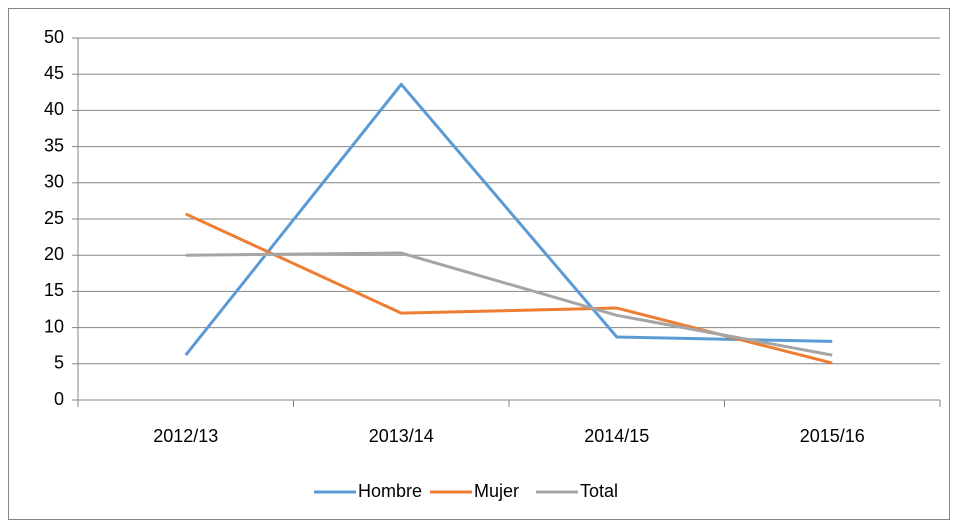 The image size is (956, 526). What do you see at coordinates (832, 436) in the screenshot?
I see `x-tick-label: 2015/16` at bounding box center [832, 436].